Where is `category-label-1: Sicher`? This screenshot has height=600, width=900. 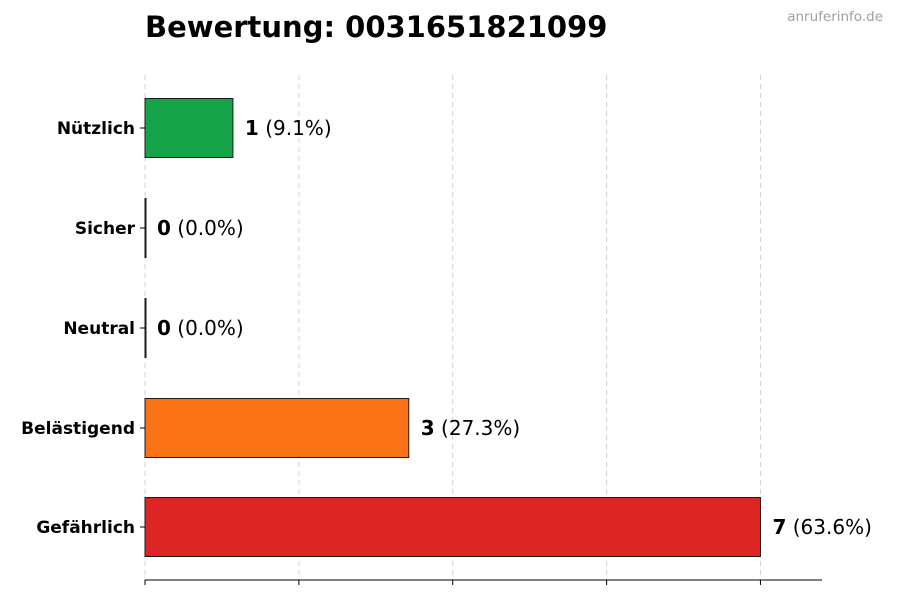
category-label-1: Sicher is located at coordinates (105, 229).